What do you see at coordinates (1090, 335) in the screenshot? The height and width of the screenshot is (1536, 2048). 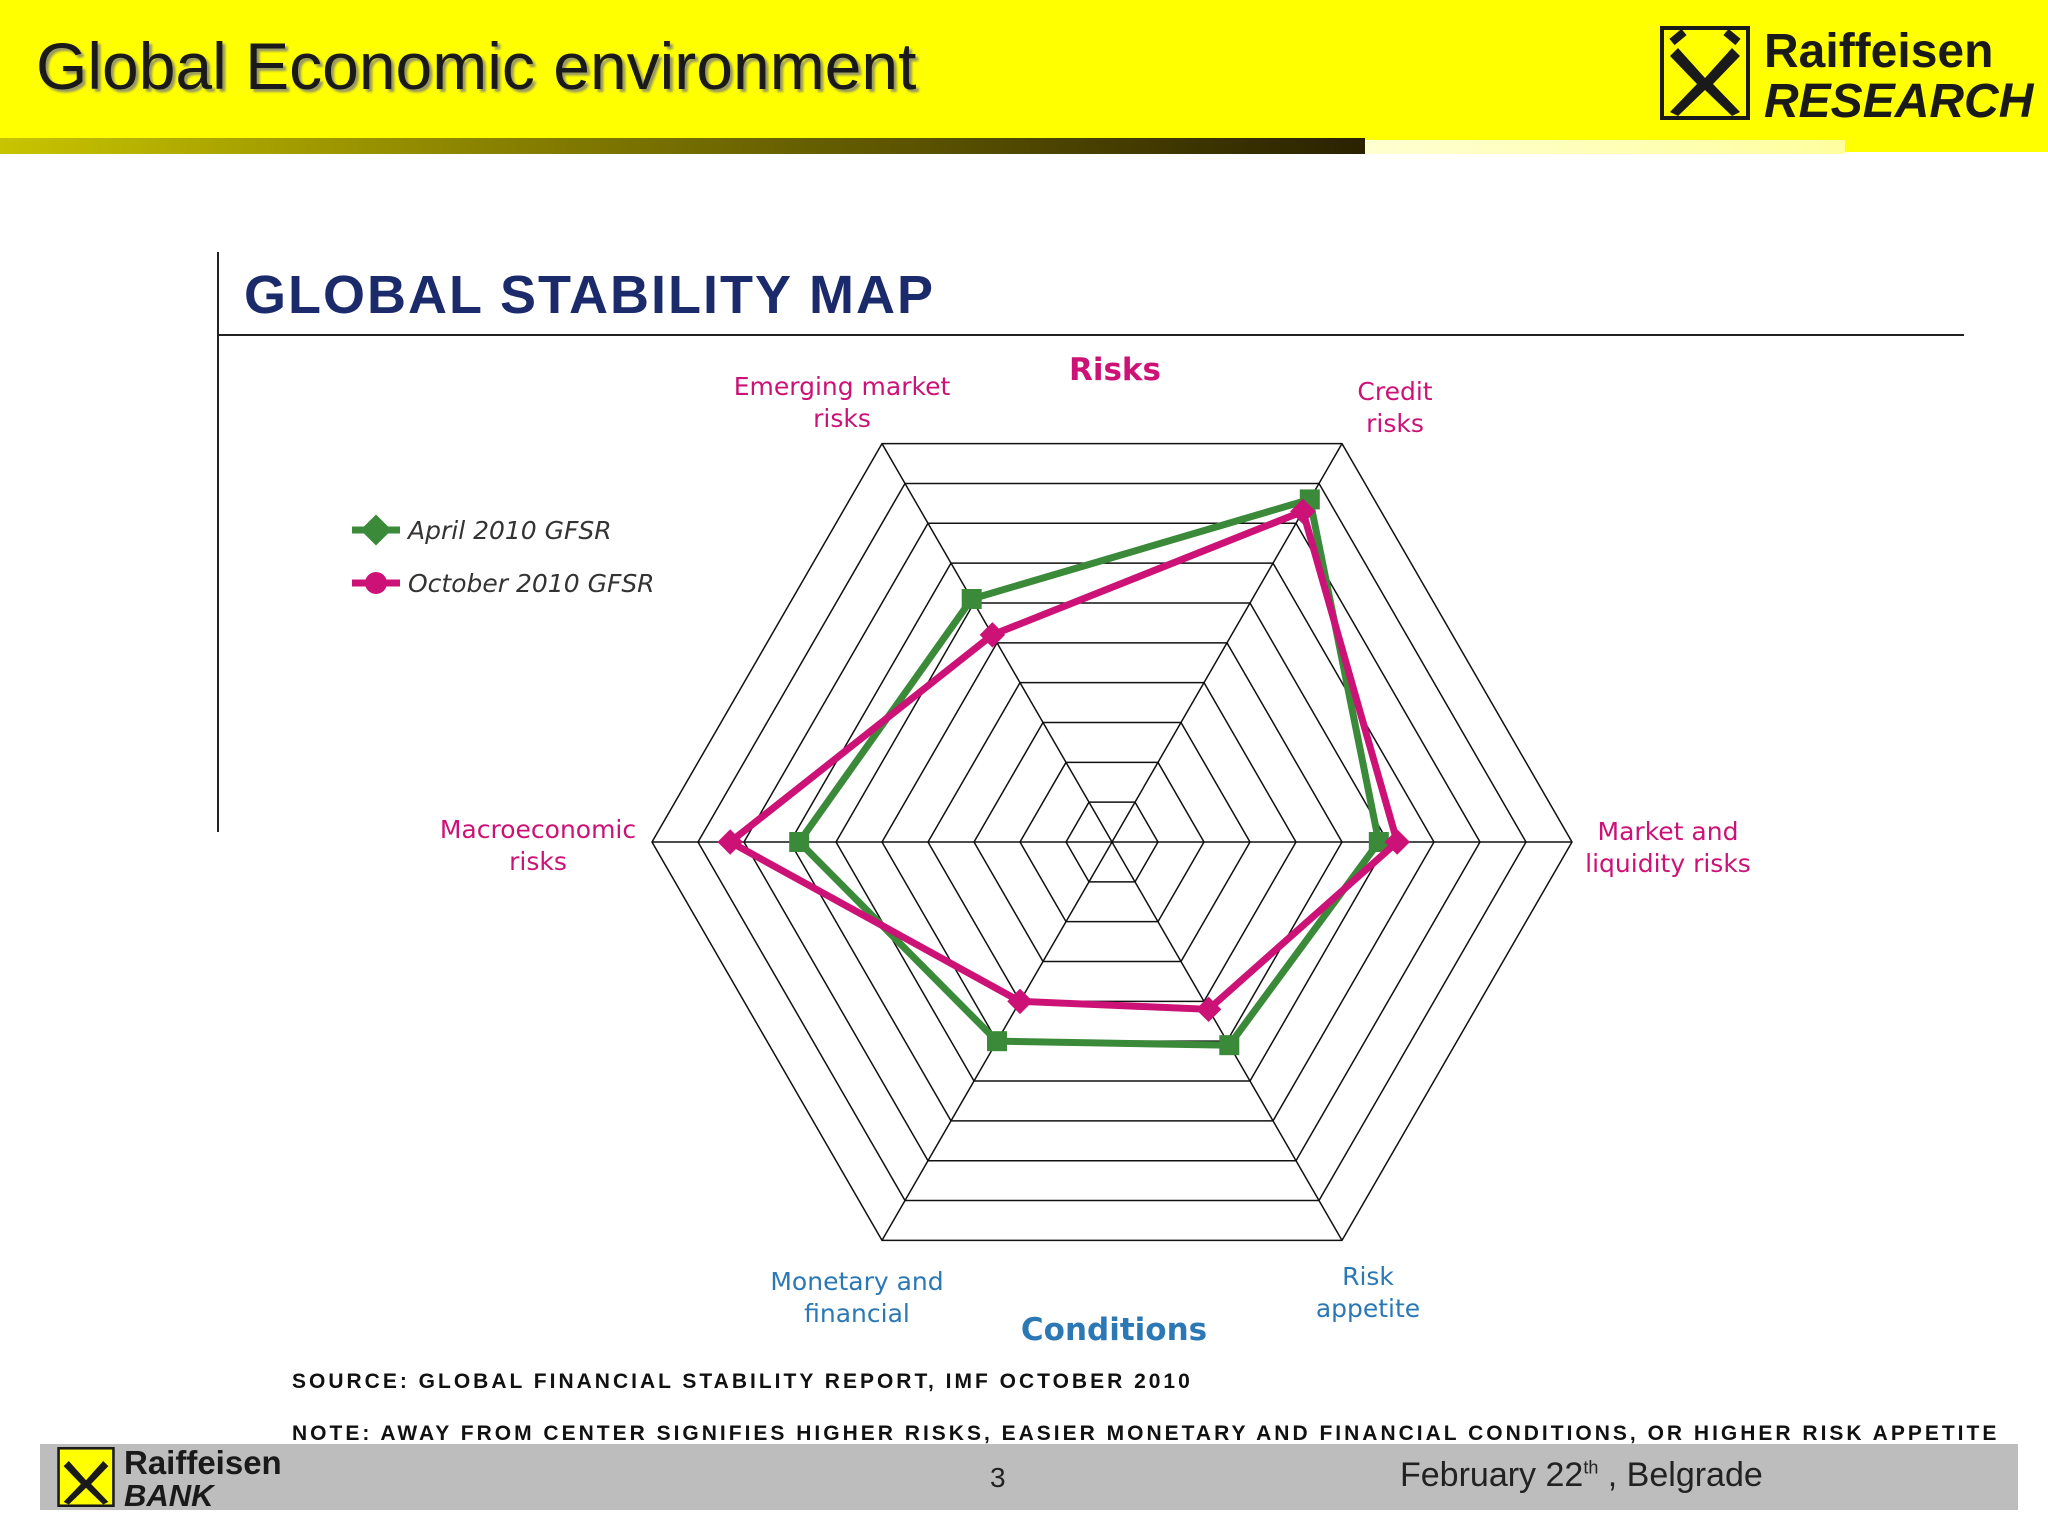 I see `chart-frame-horizontal-rule` at bounding box center [1090, 335].